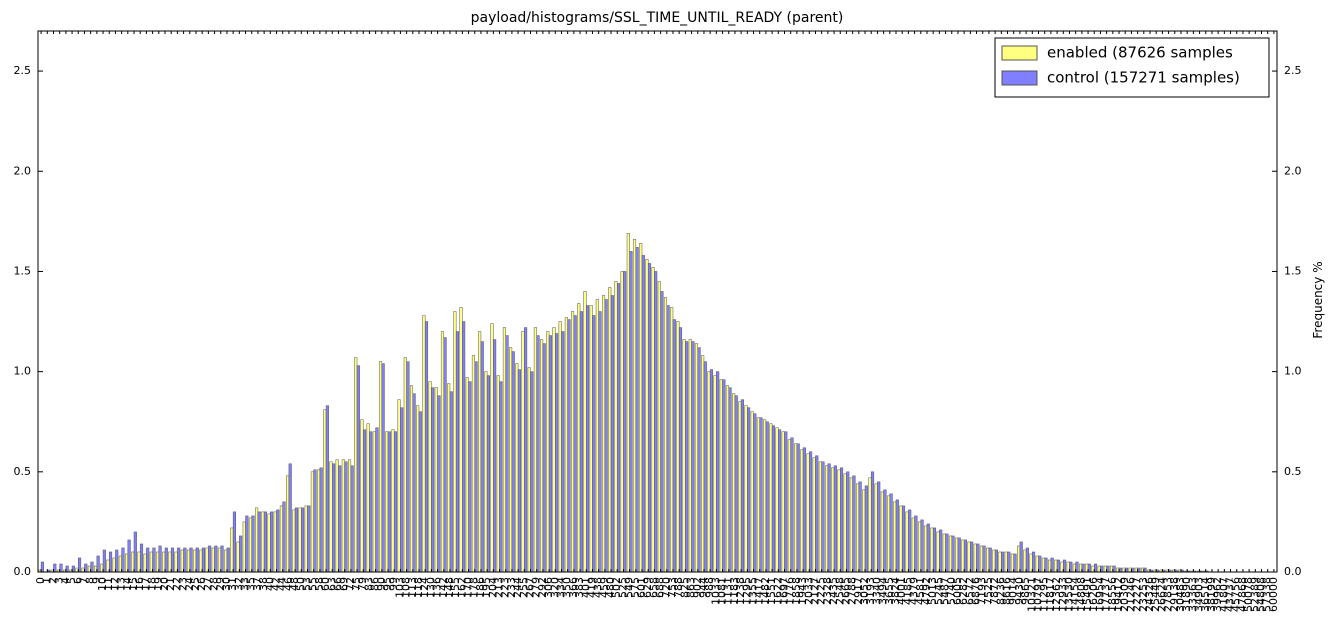 The width and height of the screenshot is (1336, 633). I want to click on x-tick-label: 2, so click(52, 580).